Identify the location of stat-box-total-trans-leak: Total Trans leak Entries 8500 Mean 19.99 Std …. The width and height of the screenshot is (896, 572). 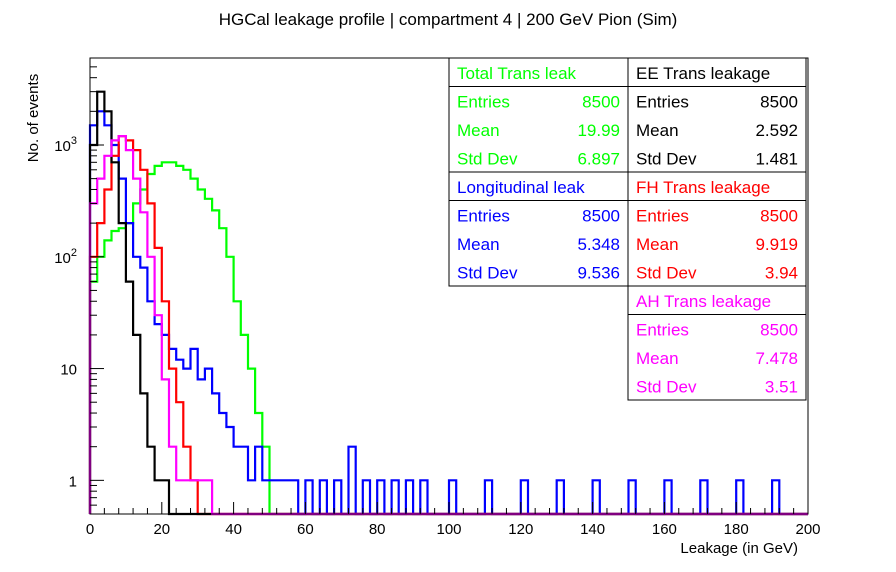
(538, 115).